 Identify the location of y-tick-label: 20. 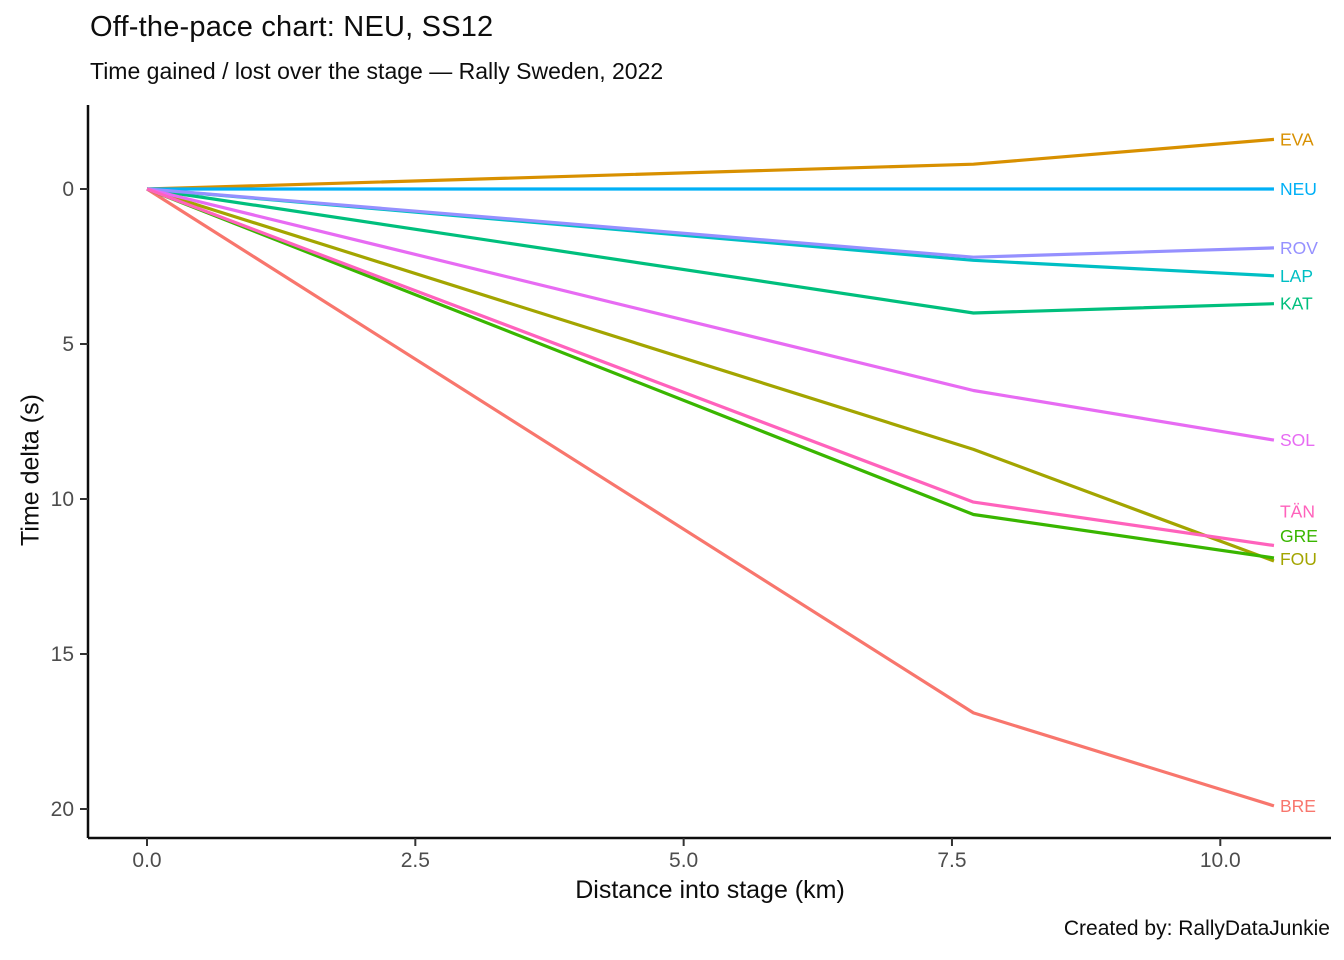
(62, 809).